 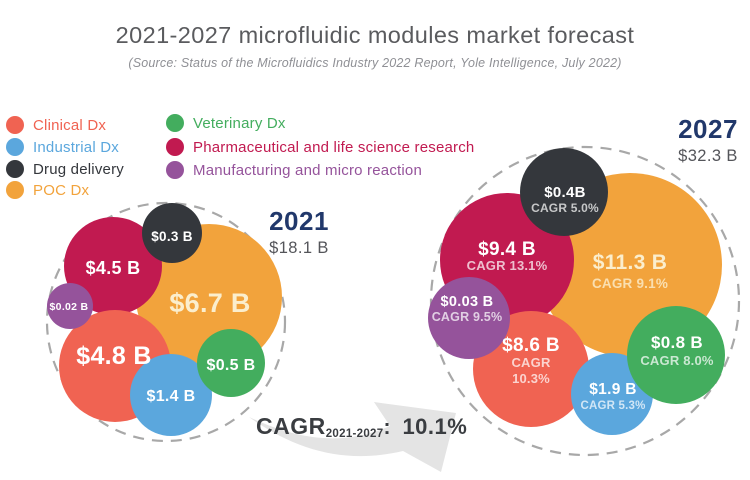 I want to click on bubble-2021-pharma-research, so click(x=113, y=266).